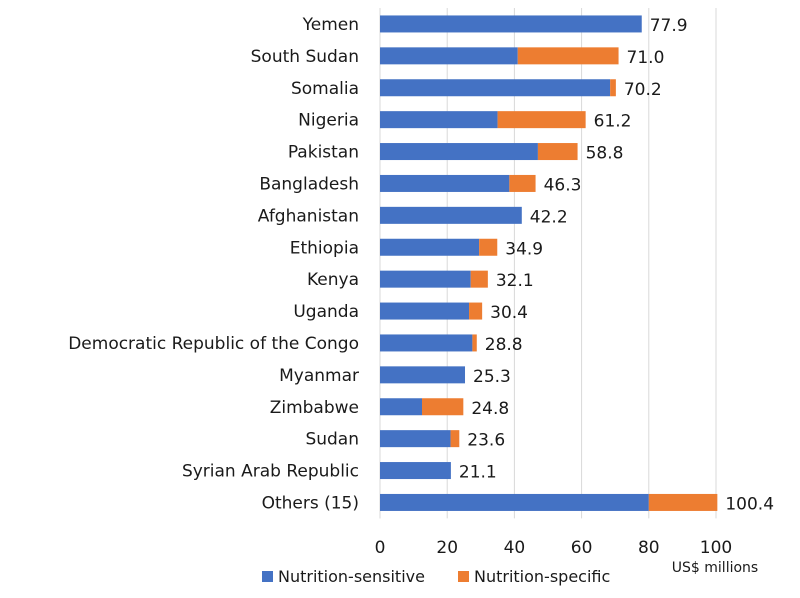 This screenshot has height=598, width=800. What do you see at coordinates (270, 472) in the screenshot?
I see `category-label: Syrian Arab Republic` at bounding box center [270, 472].